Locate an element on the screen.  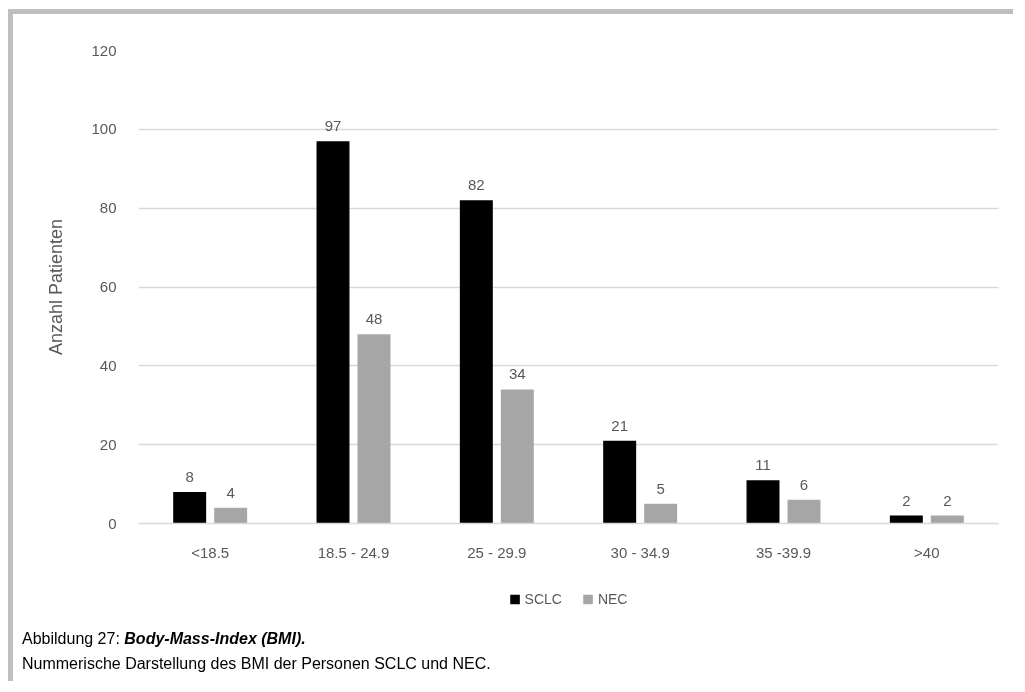
data-label: 5 is located at coordinates (660, 488).